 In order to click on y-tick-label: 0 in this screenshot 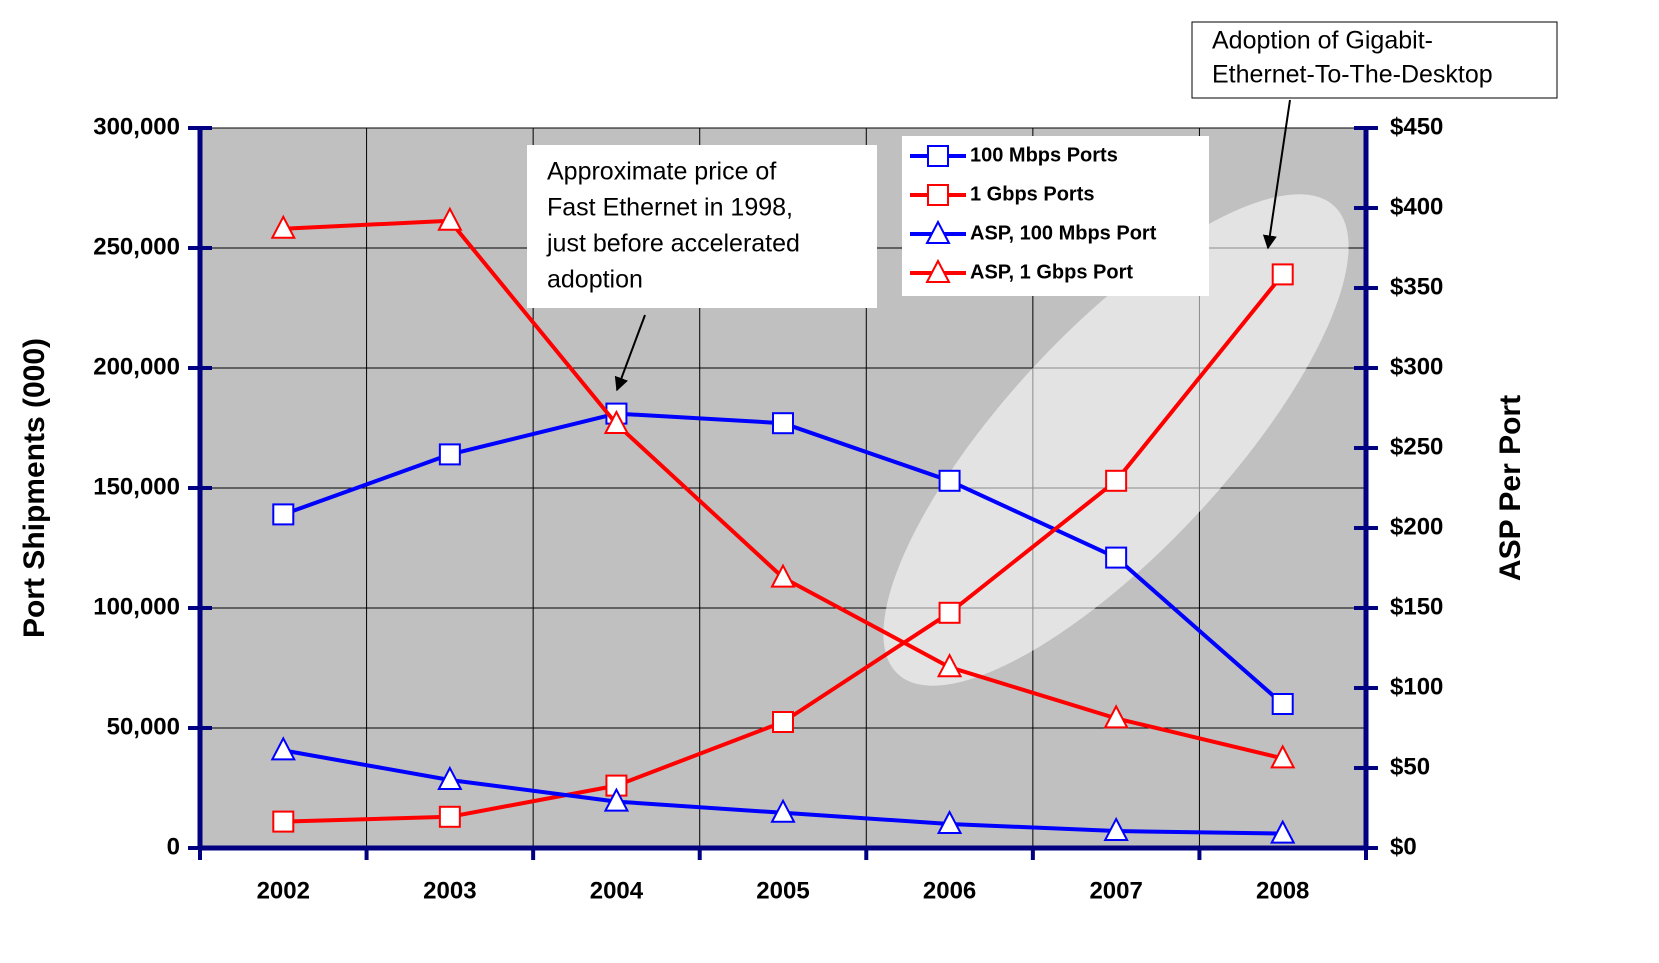, I will do `click(173, 846)`.